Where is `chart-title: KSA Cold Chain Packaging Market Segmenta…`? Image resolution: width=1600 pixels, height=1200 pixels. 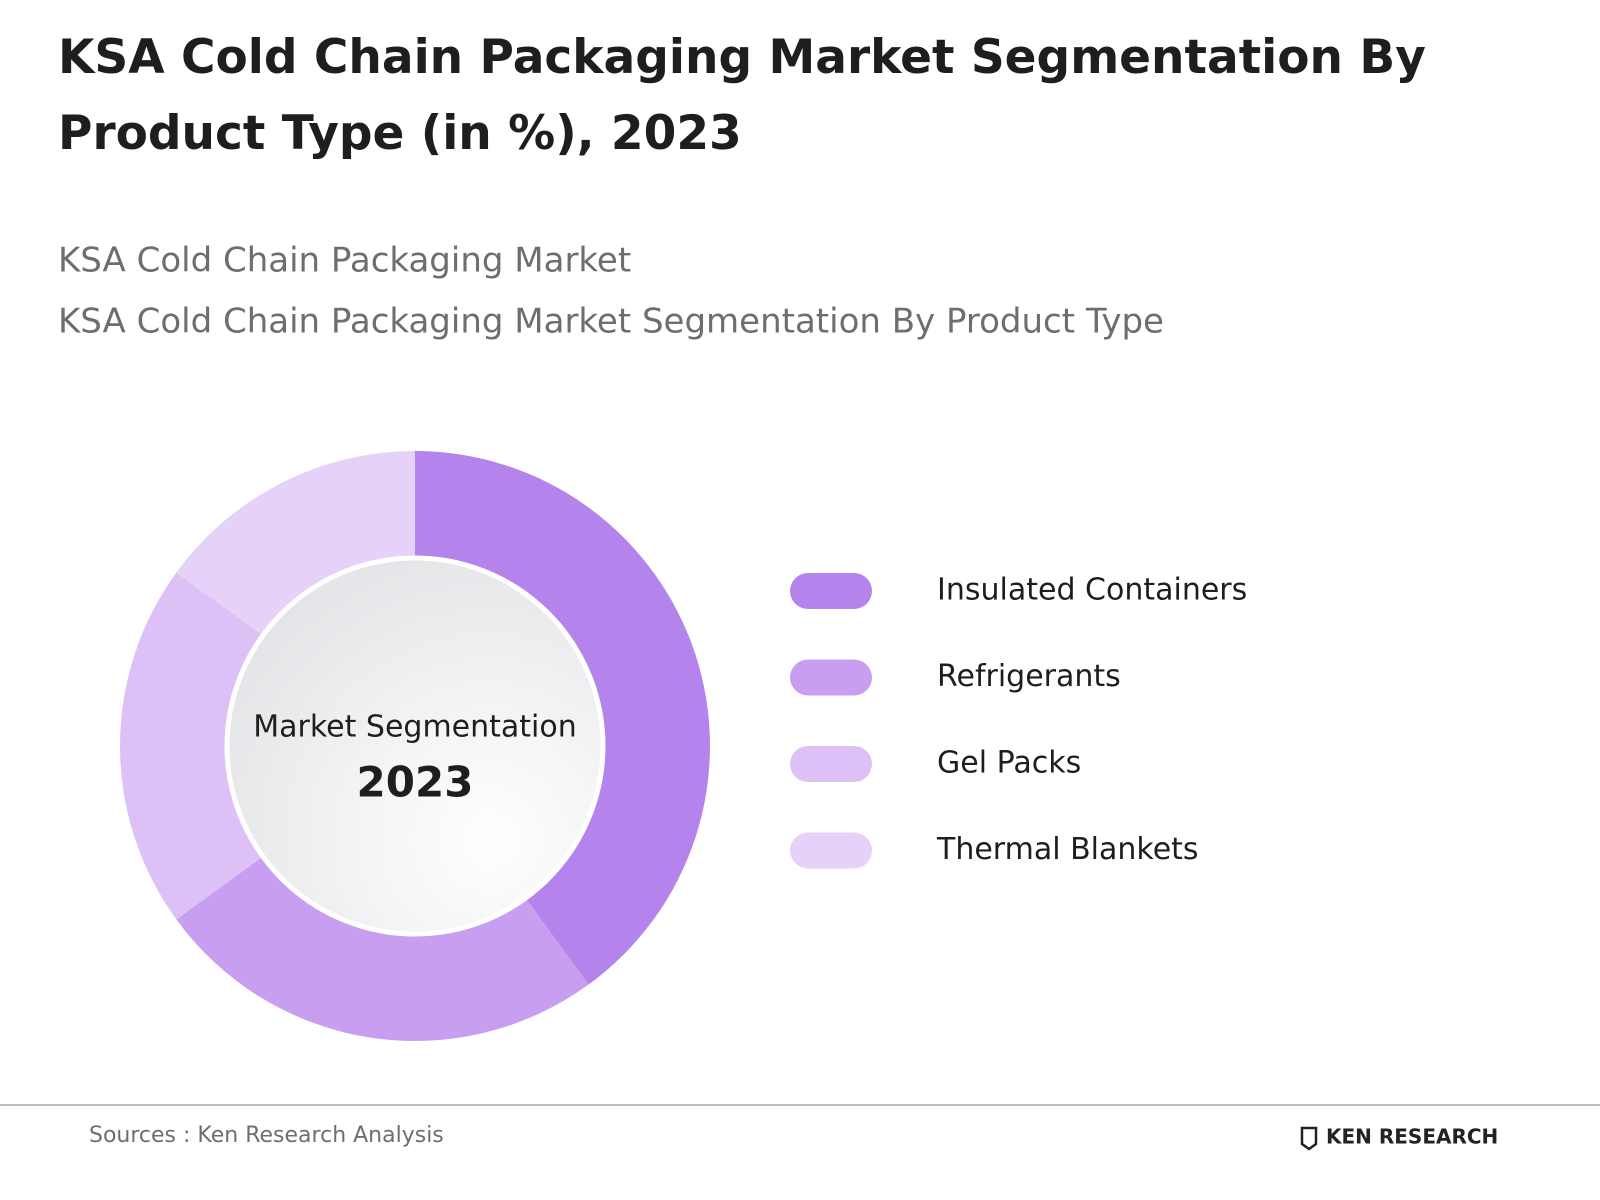 chart-title: KSA Cold Chain Packaging Market Segmenta… is located at coordinates (742, 95).